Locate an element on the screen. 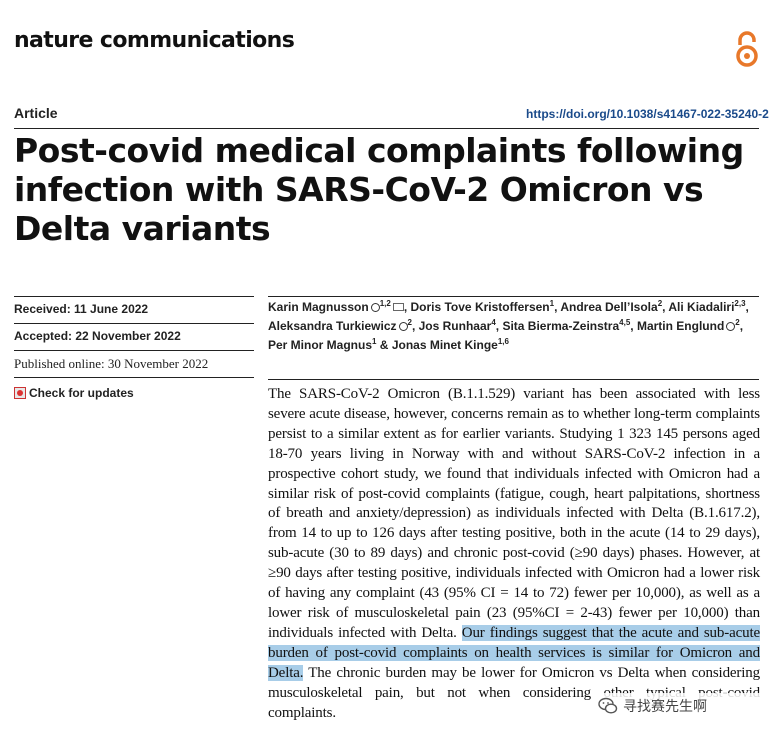  author-affiliation: 1,2 is located at coordinates (385, 303).